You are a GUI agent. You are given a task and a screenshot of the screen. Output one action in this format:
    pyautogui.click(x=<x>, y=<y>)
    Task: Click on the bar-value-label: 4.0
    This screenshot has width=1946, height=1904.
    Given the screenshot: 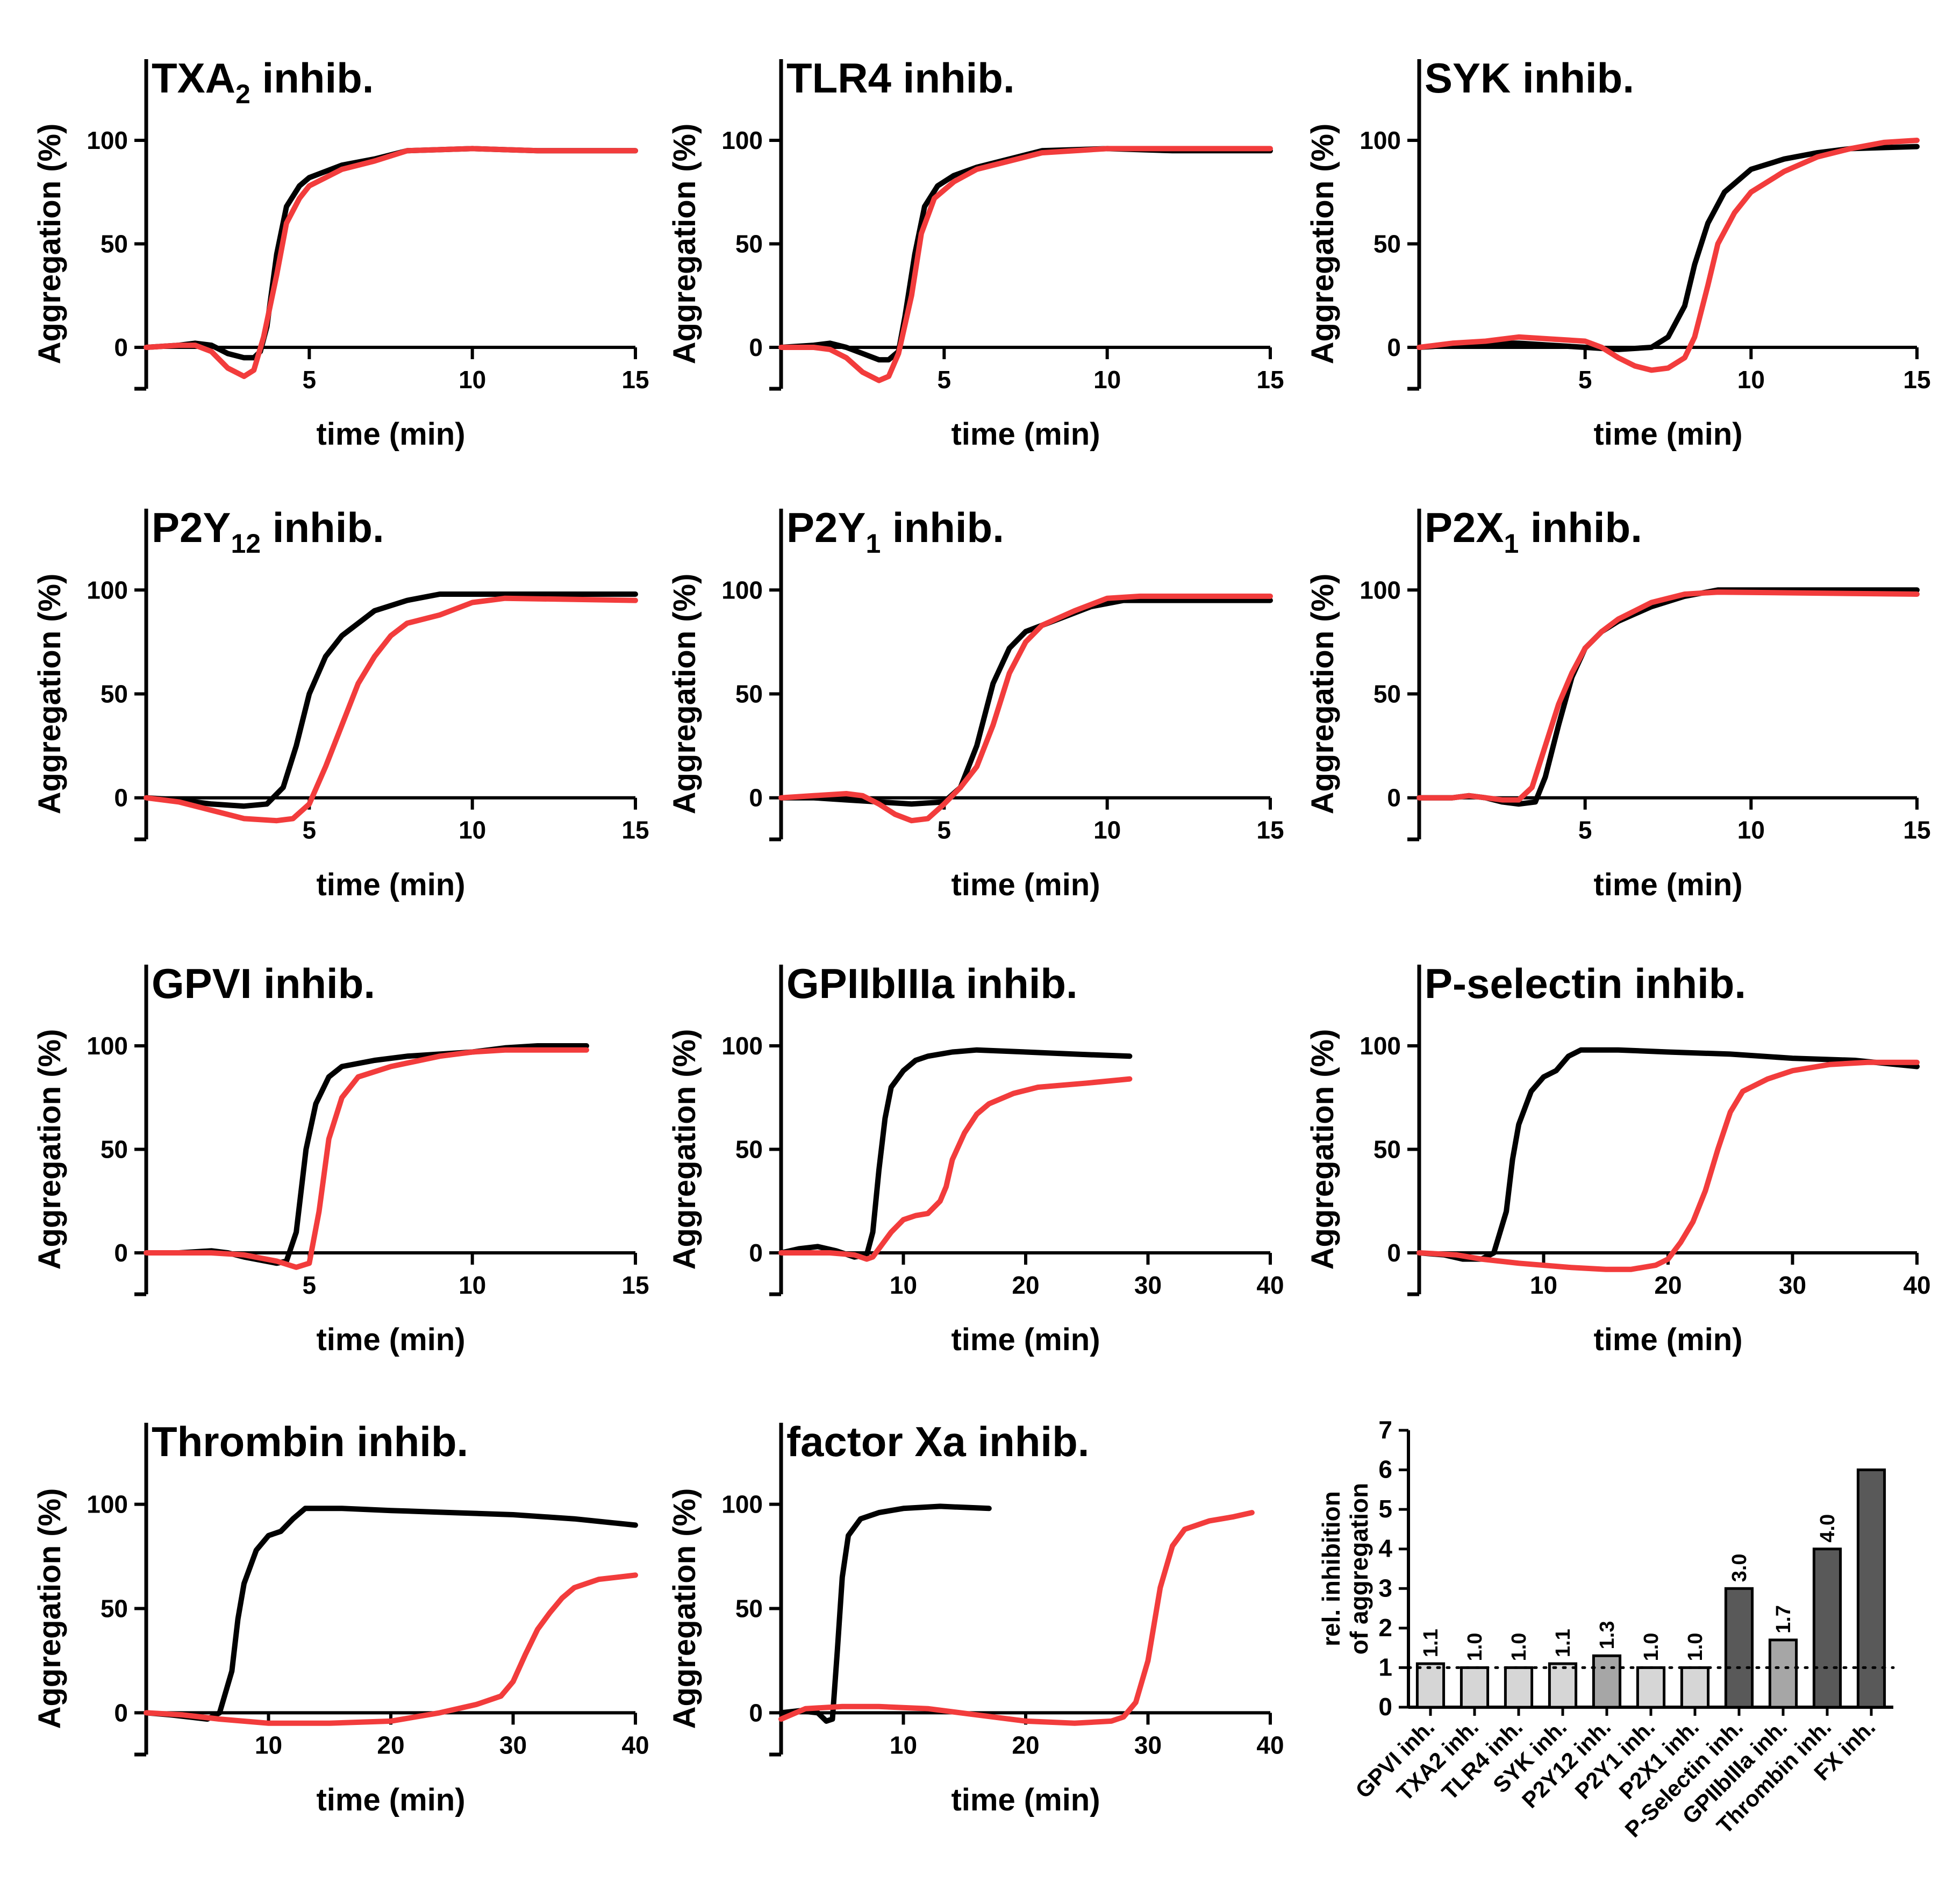 What is the action you would take?
    pyautogui.click(x=1827, y=1528)
    